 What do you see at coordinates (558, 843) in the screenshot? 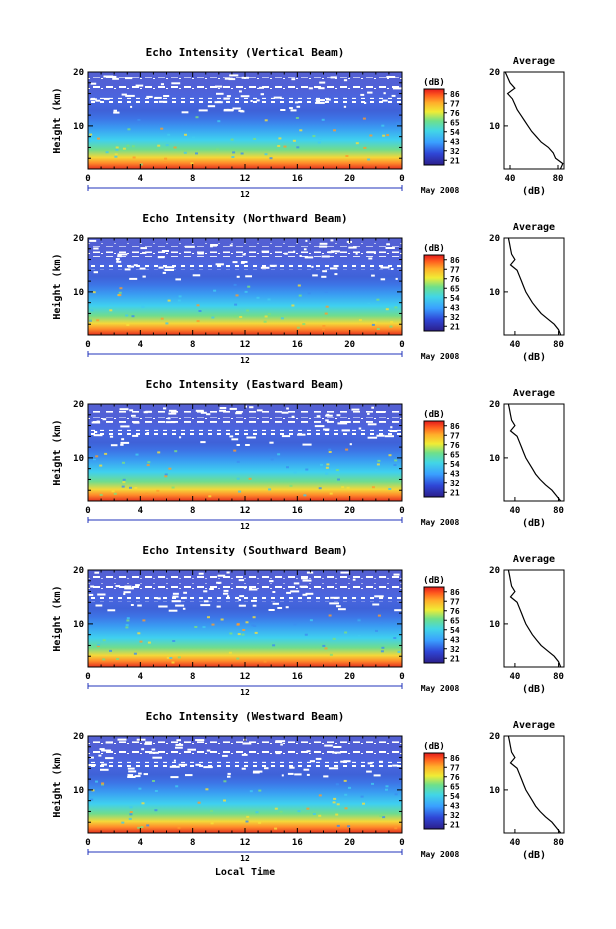
I see `profile-x-tick-label: 80` at bounding box center [558, 843].